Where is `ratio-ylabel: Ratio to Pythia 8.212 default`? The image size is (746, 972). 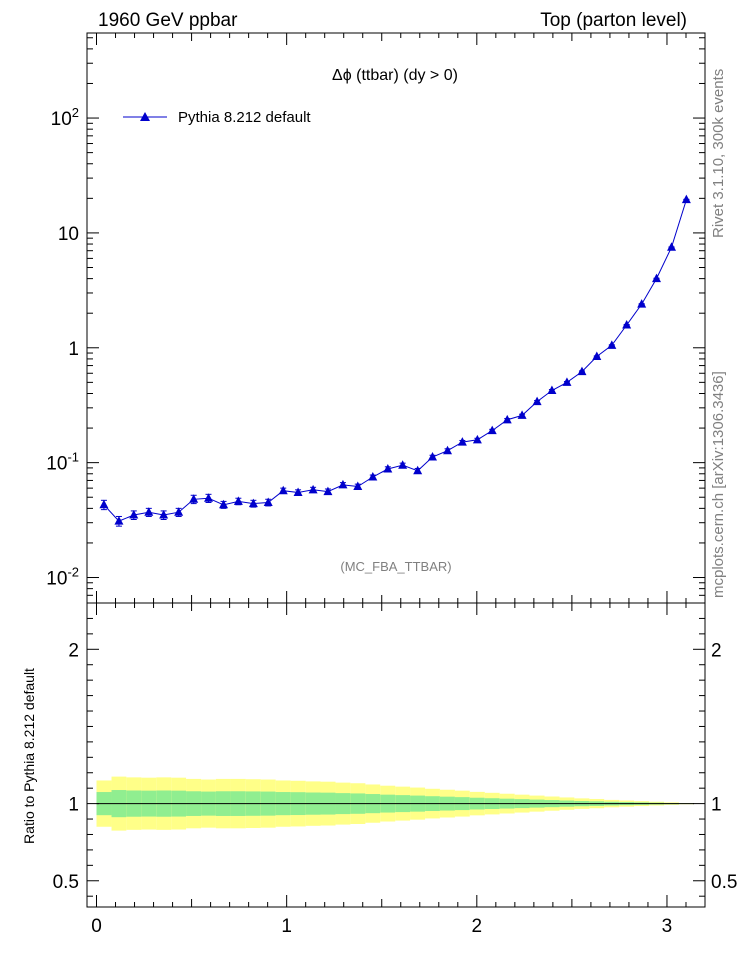
ratio-ylabel: Ratio to Pythia 8.212 default is located at coordinates (29, 756).